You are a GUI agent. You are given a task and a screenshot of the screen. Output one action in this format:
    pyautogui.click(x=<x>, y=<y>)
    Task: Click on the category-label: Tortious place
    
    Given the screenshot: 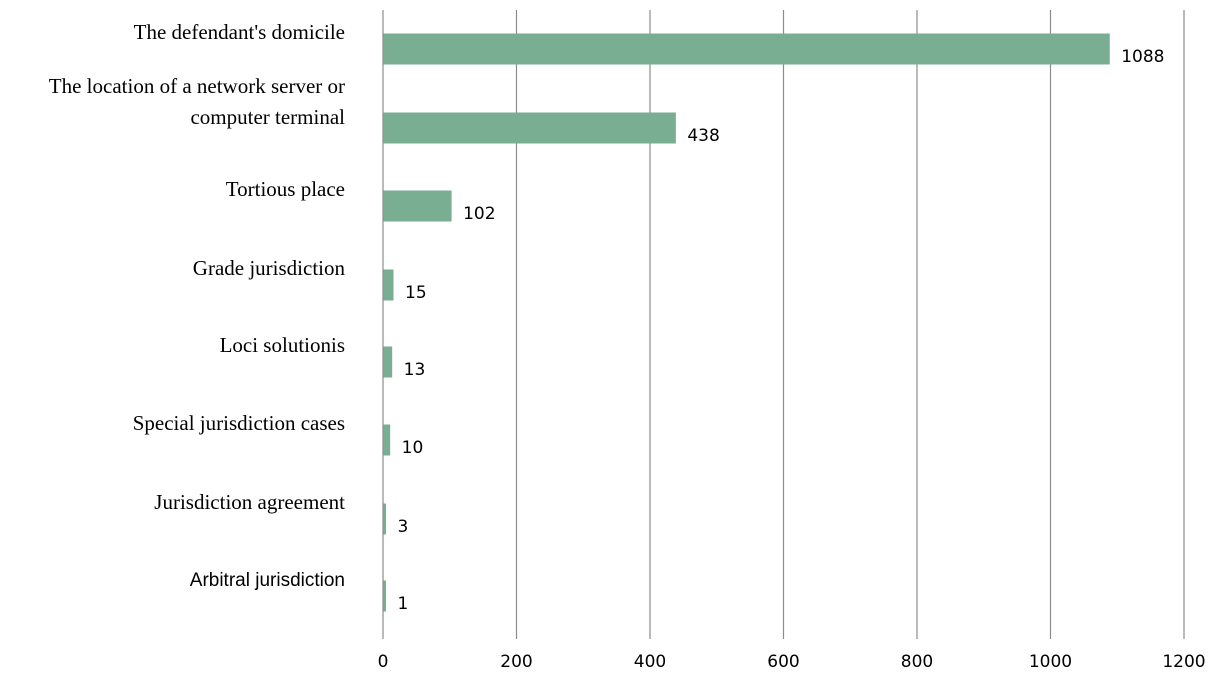 What is the action you would take?
    pyautogui.click(x=285, y=189)
    